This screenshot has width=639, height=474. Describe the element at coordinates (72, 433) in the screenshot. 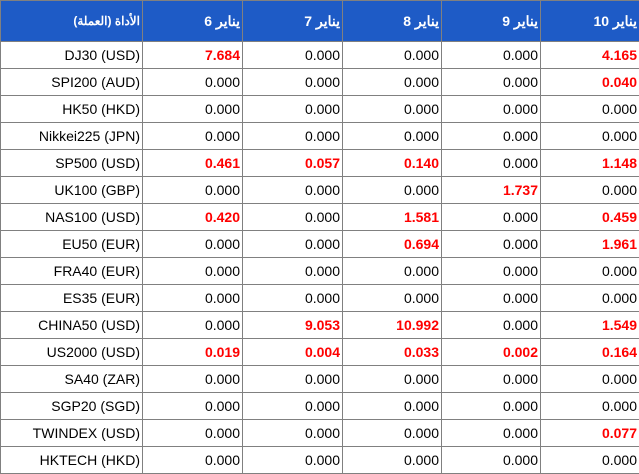

I see `instrument-cell: TWINDEX (USD)` at that location.